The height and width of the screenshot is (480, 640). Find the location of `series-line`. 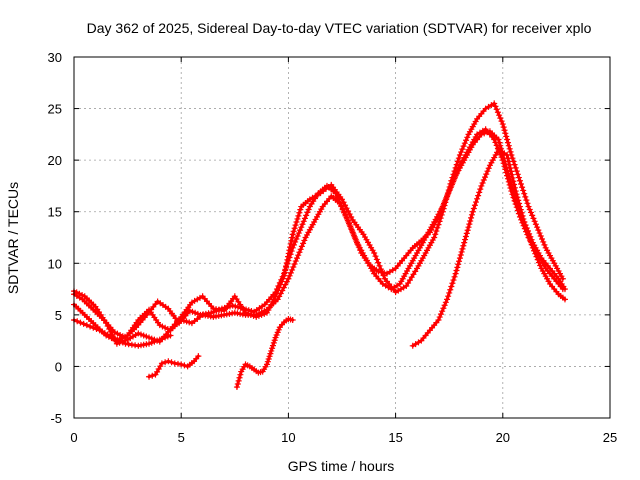

series-line is located at coordinates (489, 248).